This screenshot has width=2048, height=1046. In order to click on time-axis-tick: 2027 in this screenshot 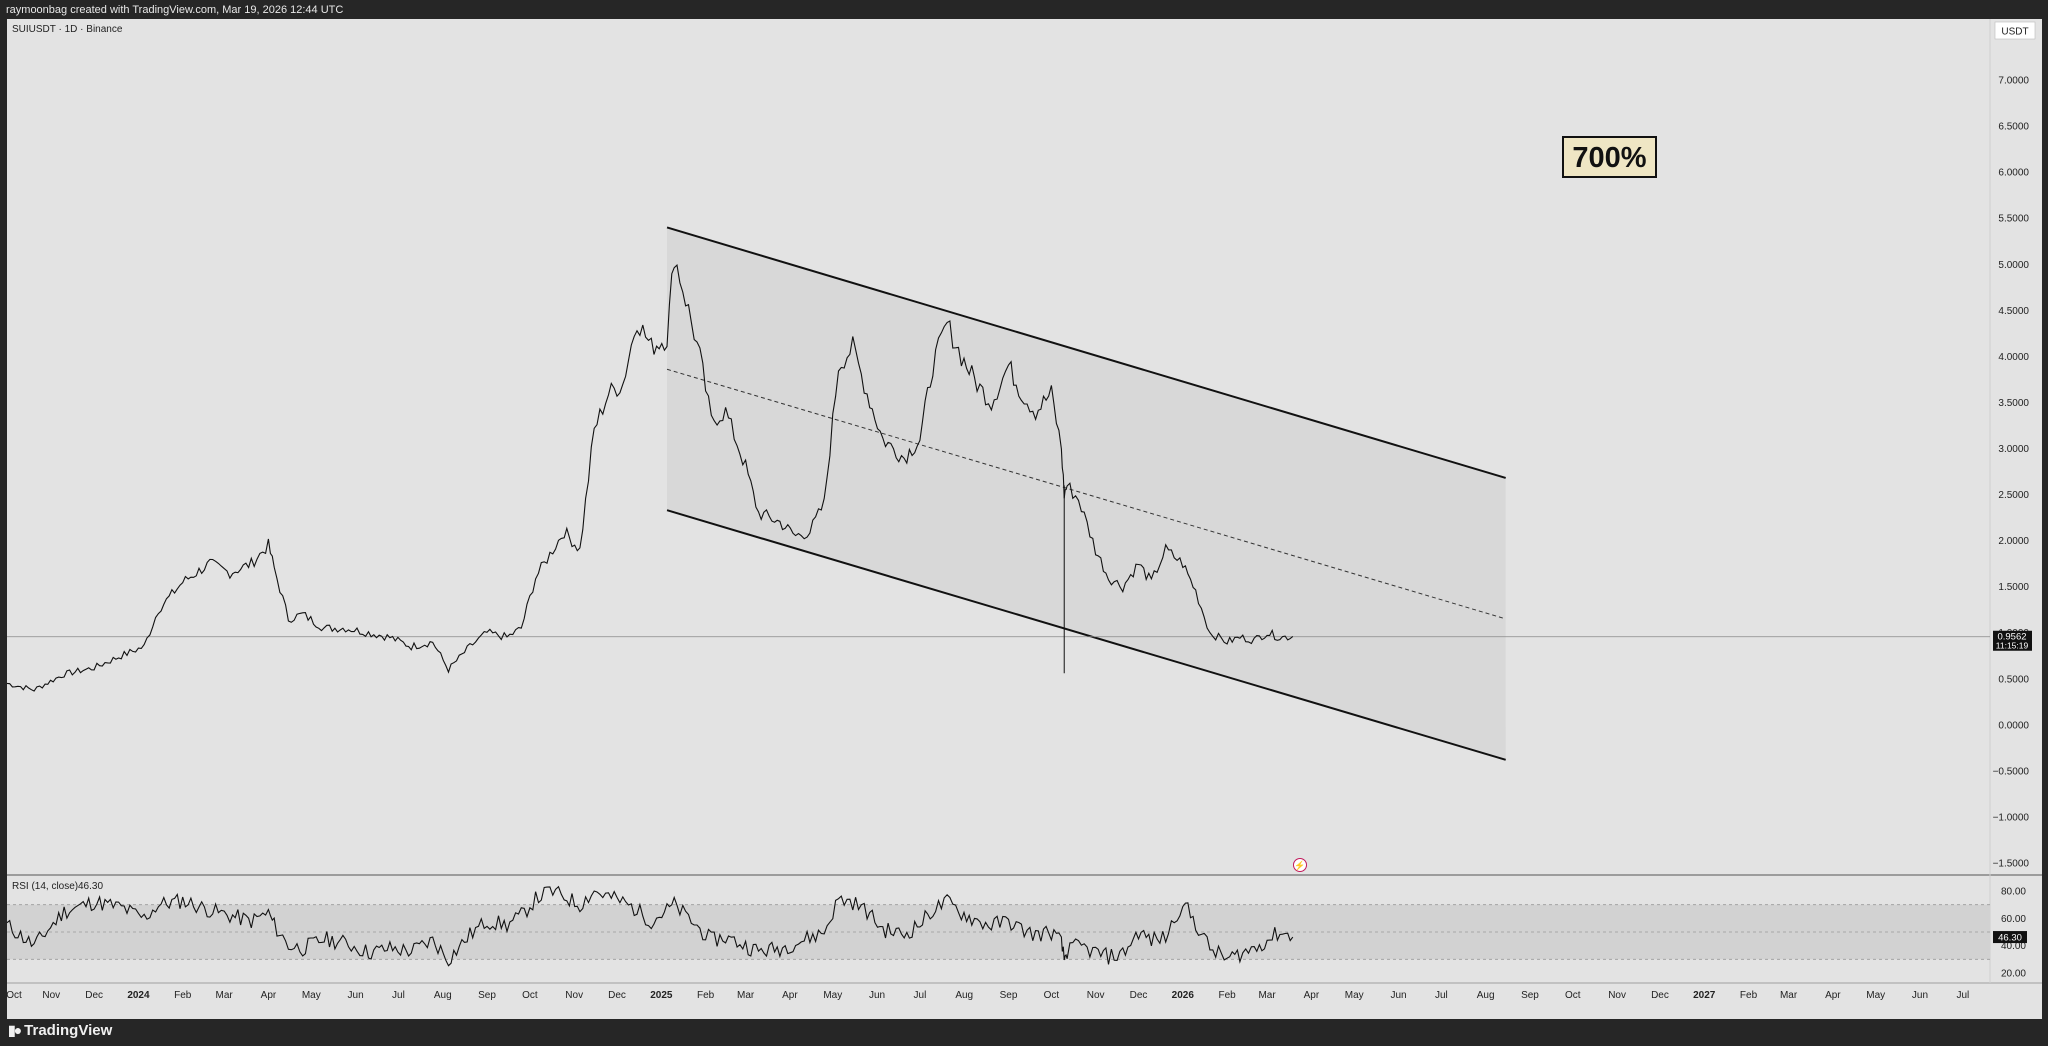, I will do `click(1704, 995)`.